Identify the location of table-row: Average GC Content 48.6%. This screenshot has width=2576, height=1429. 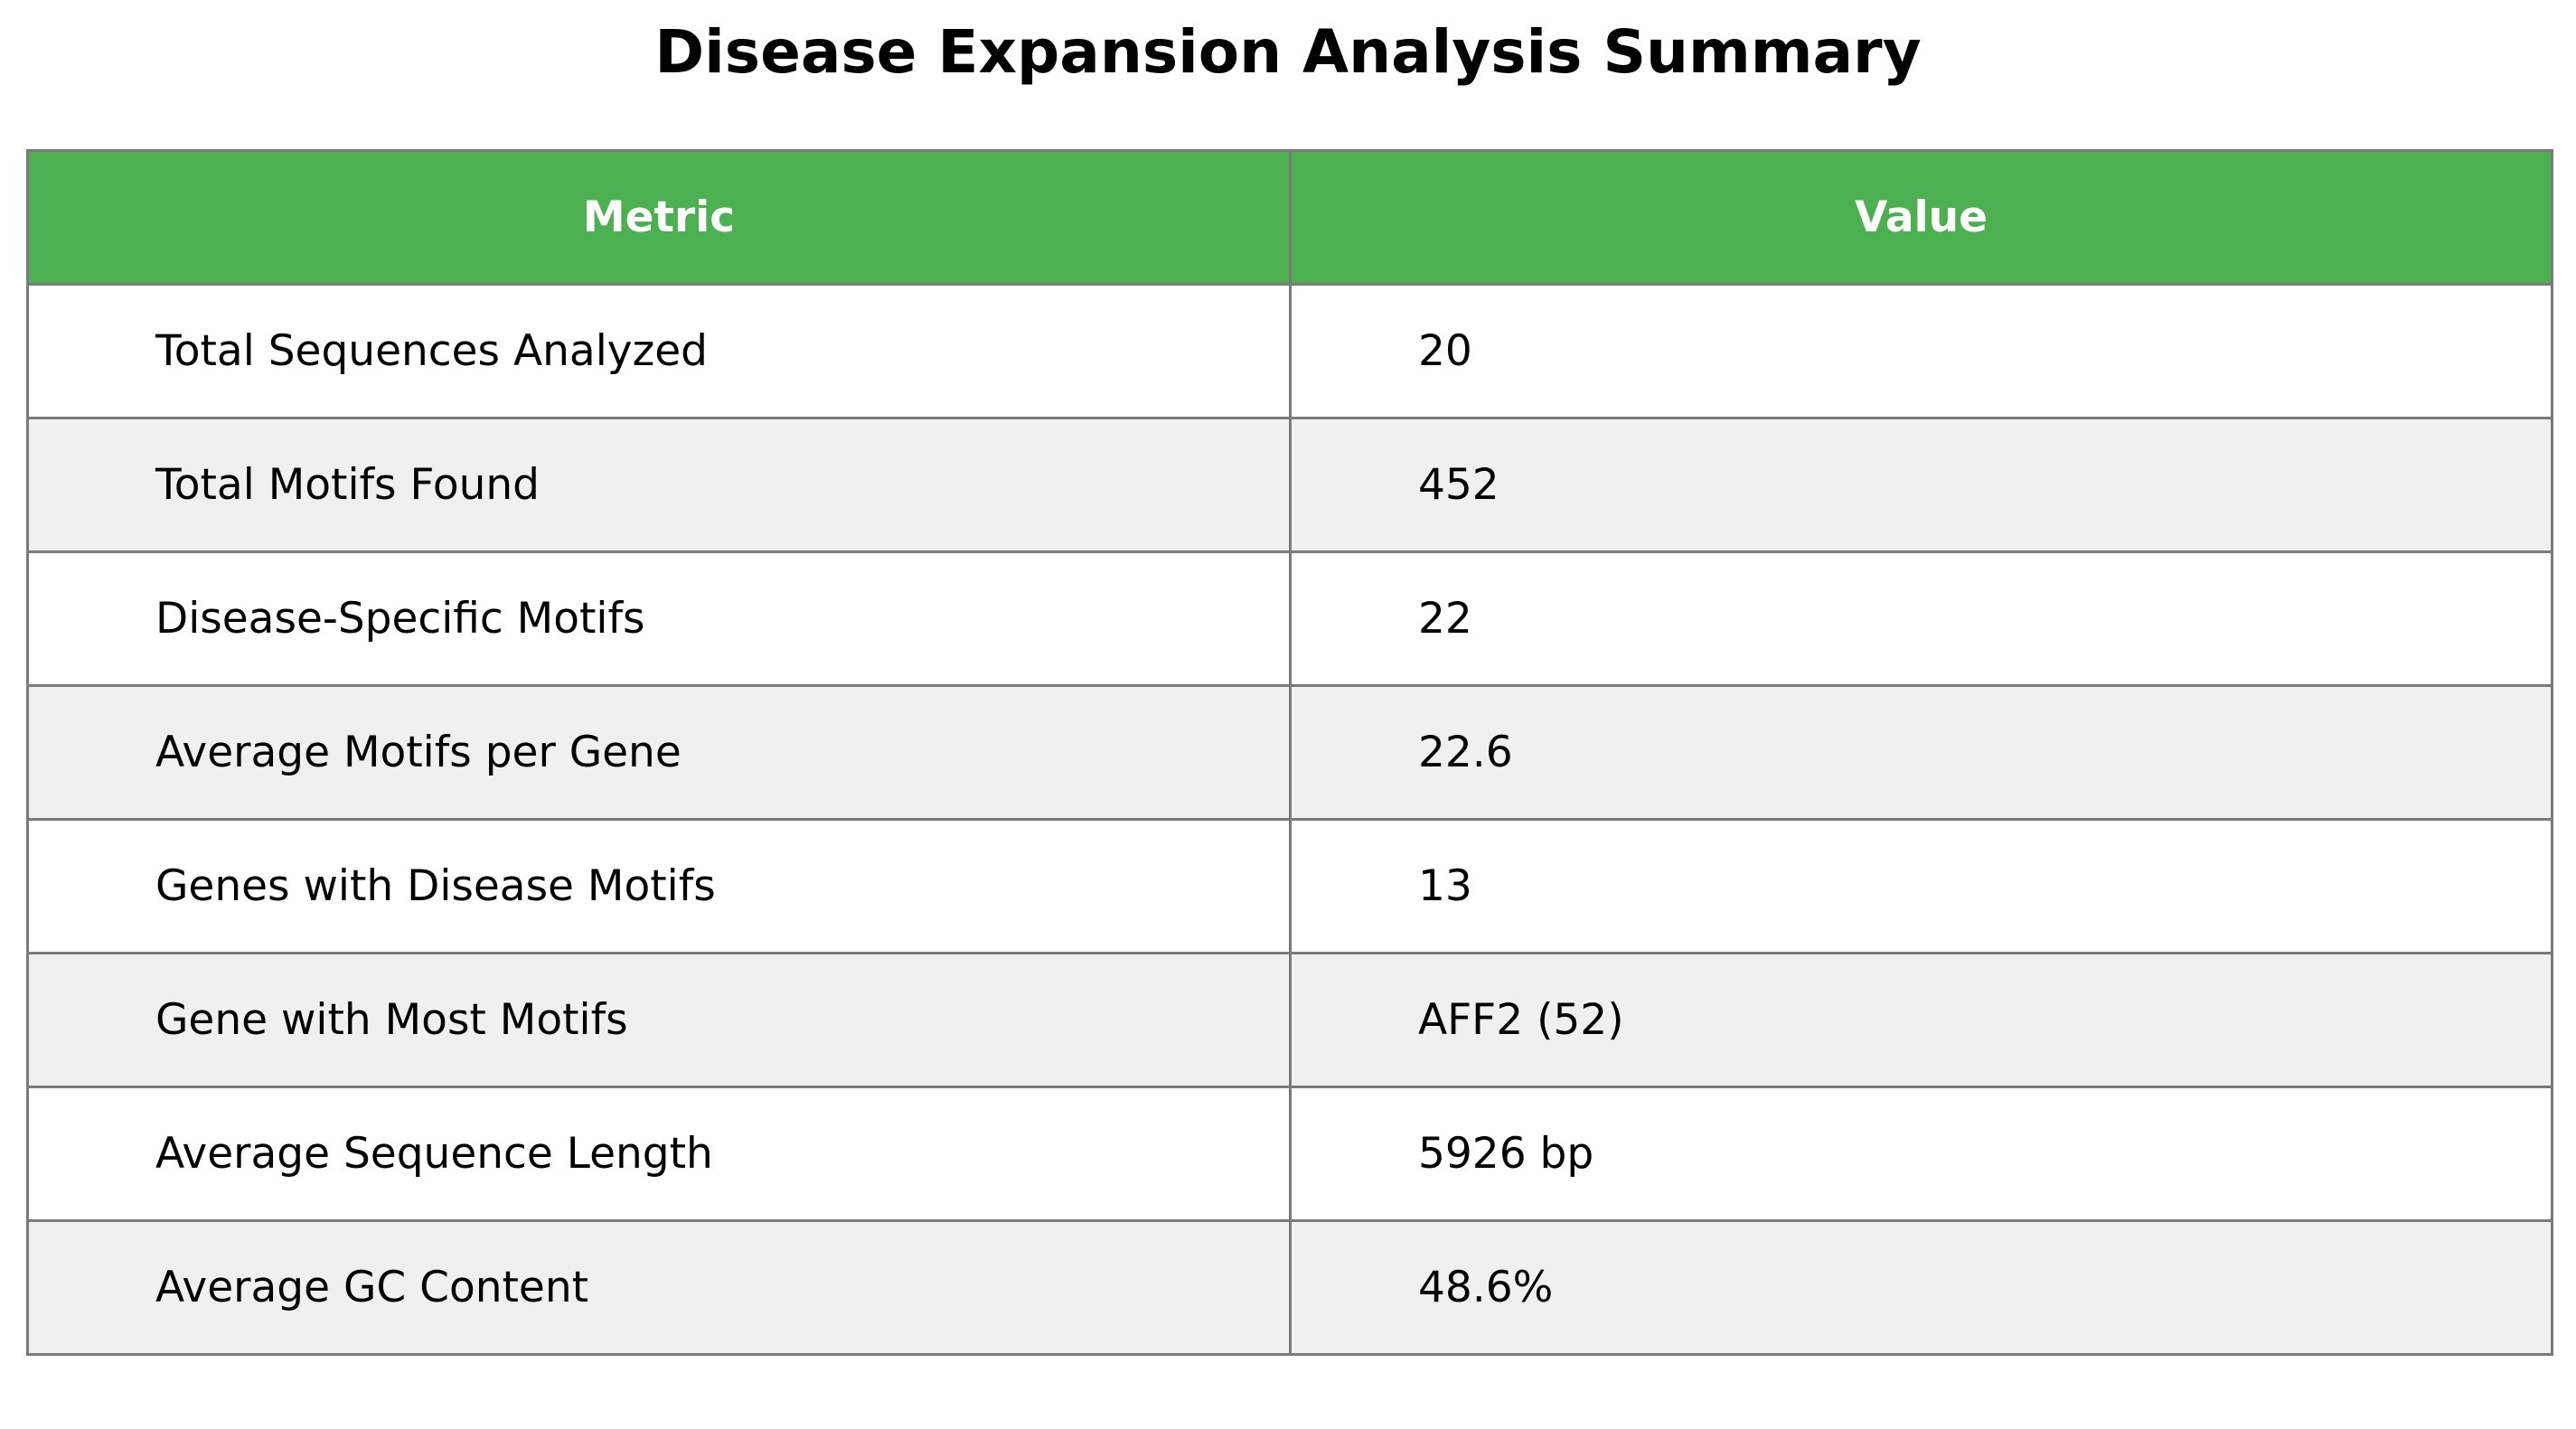
(1289, 1287).